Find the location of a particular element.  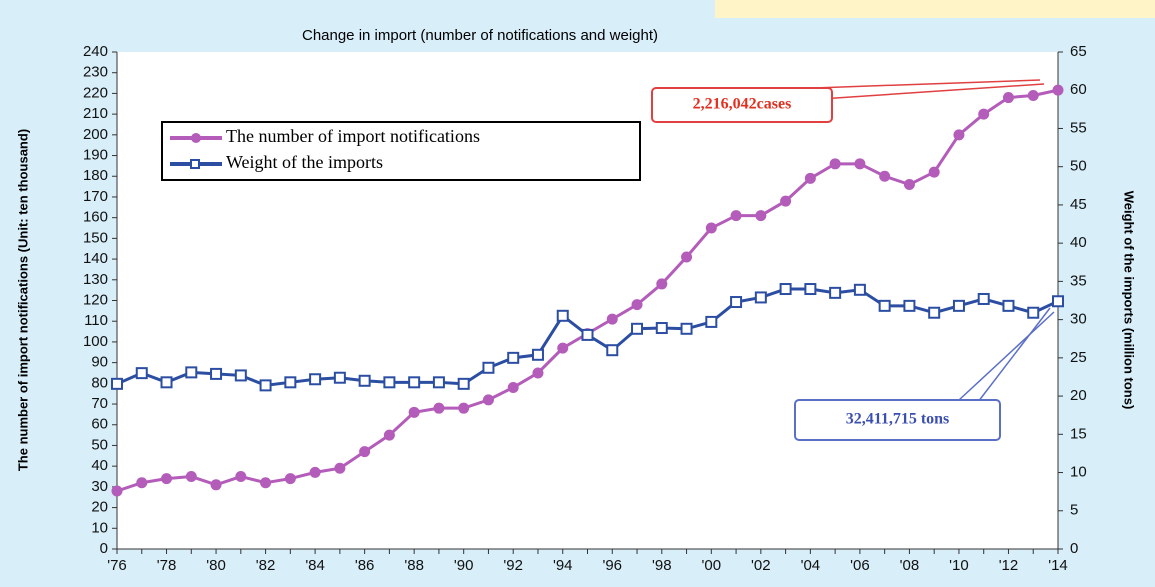

x-tick-label: '92 is located at coordinates (513, 565).